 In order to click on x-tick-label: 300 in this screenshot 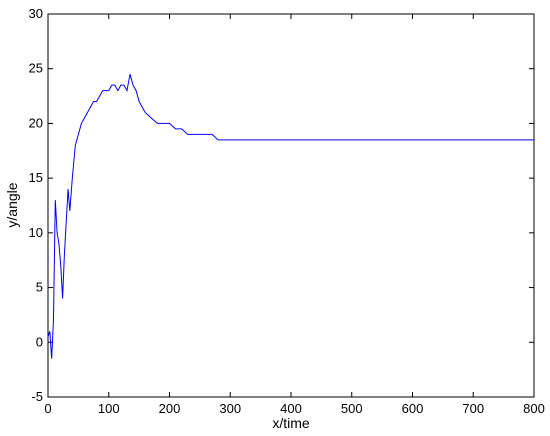, I will do `click(230, 408)`.